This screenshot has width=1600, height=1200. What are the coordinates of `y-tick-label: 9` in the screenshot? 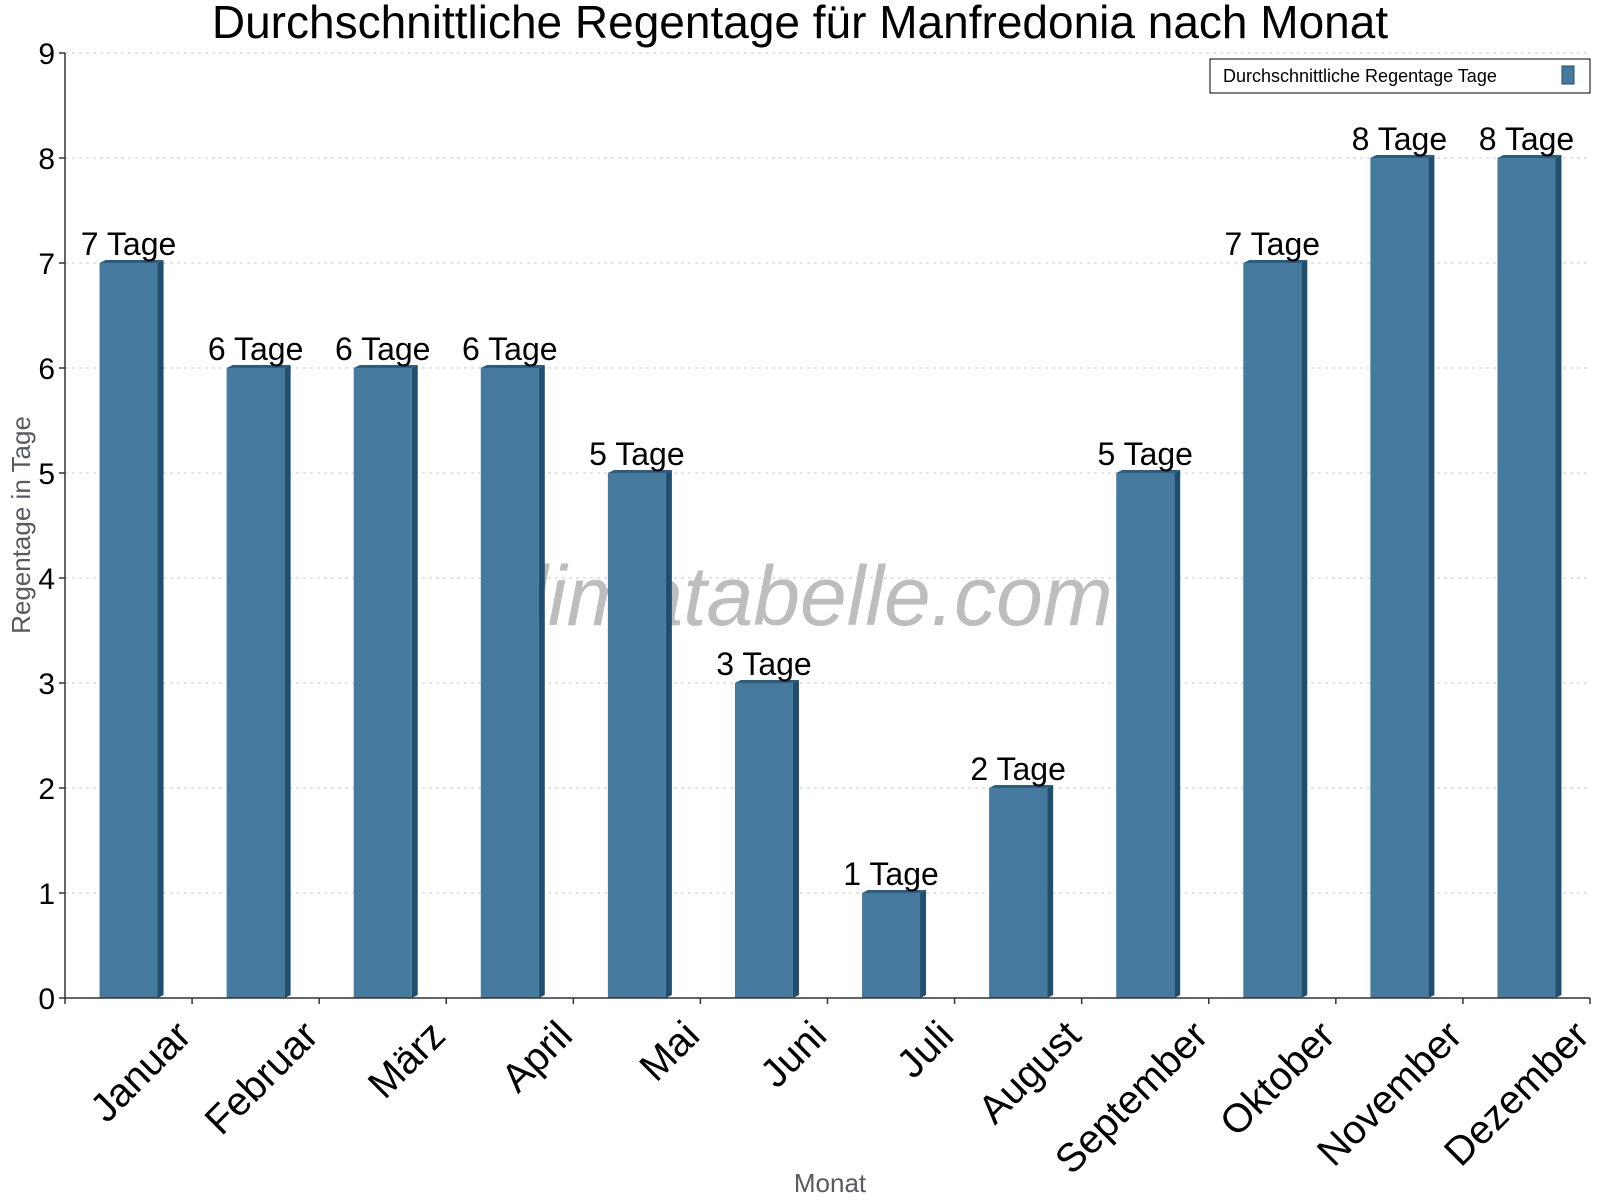 It's located at (46, 54).